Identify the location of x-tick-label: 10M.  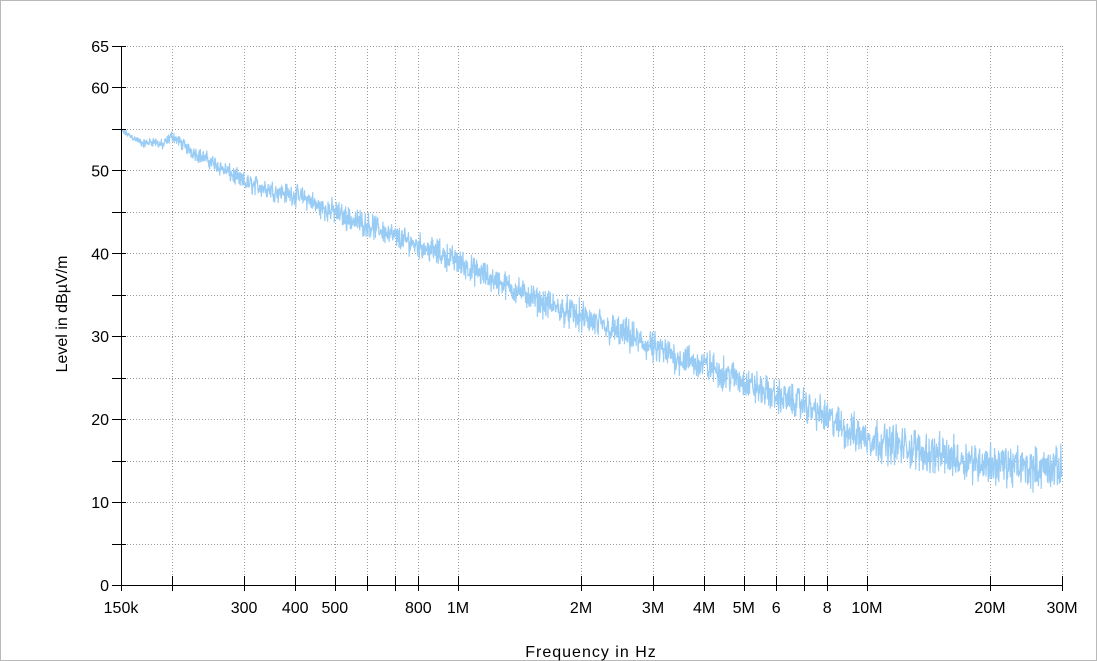
(866, 608).